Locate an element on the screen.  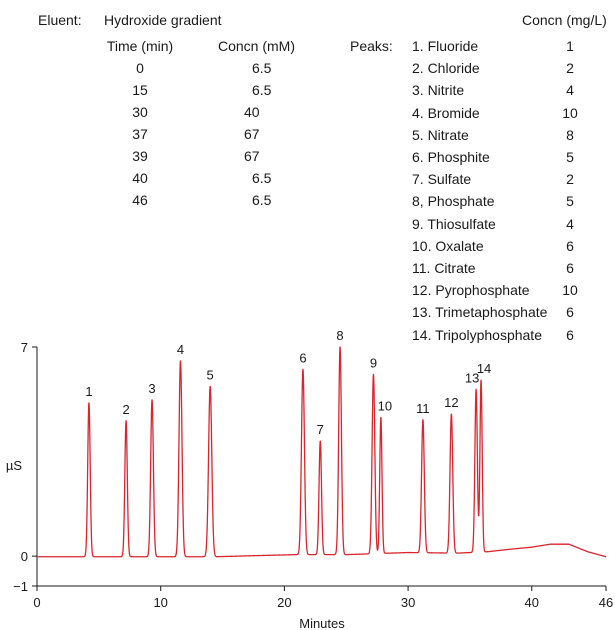
peak-name-cell: 9. Thiosulfate is located at coordinates (454, 223).